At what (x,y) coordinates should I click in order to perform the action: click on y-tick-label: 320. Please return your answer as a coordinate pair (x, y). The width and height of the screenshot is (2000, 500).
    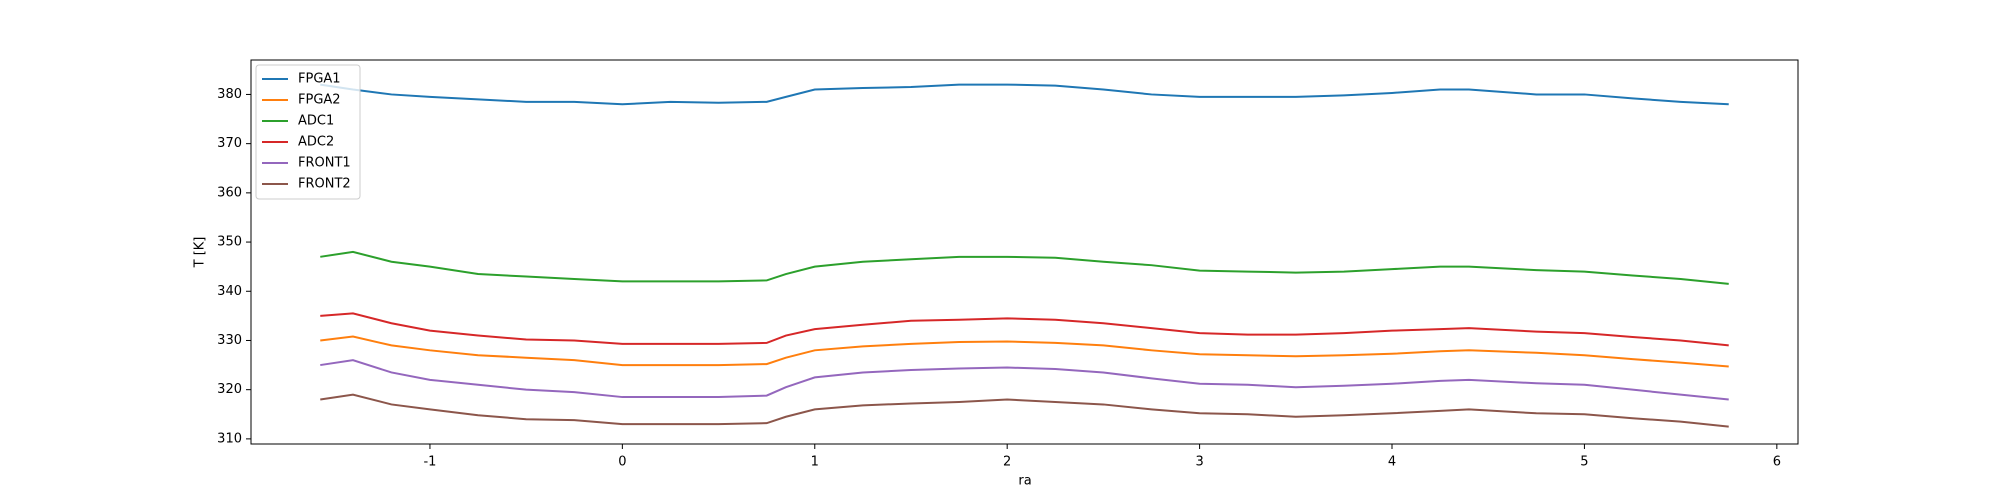
    Looking at the image, I should click on (229, 389).